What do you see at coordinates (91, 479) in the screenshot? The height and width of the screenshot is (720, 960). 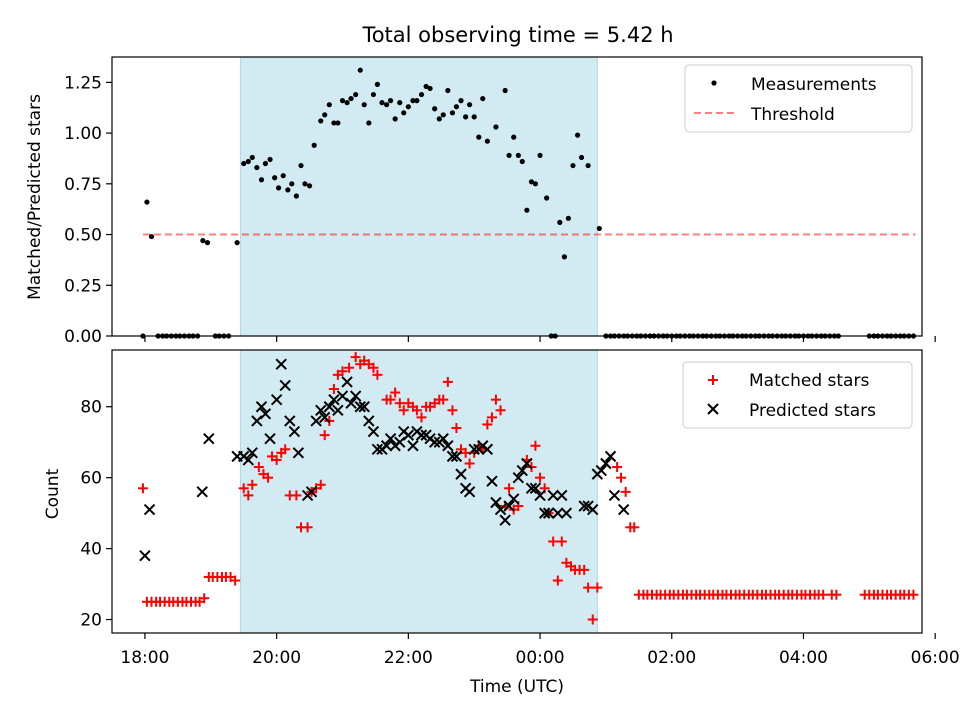 I see `bottom-ytick-label: 60` at bounding box center [91, 479].